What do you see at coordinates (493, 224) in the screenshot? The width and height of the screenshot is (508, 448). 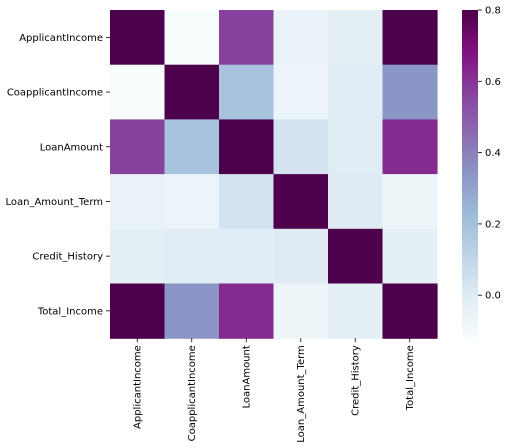 I see `colorbar-tick-label: 0.2` at bounding box center [493, 224].